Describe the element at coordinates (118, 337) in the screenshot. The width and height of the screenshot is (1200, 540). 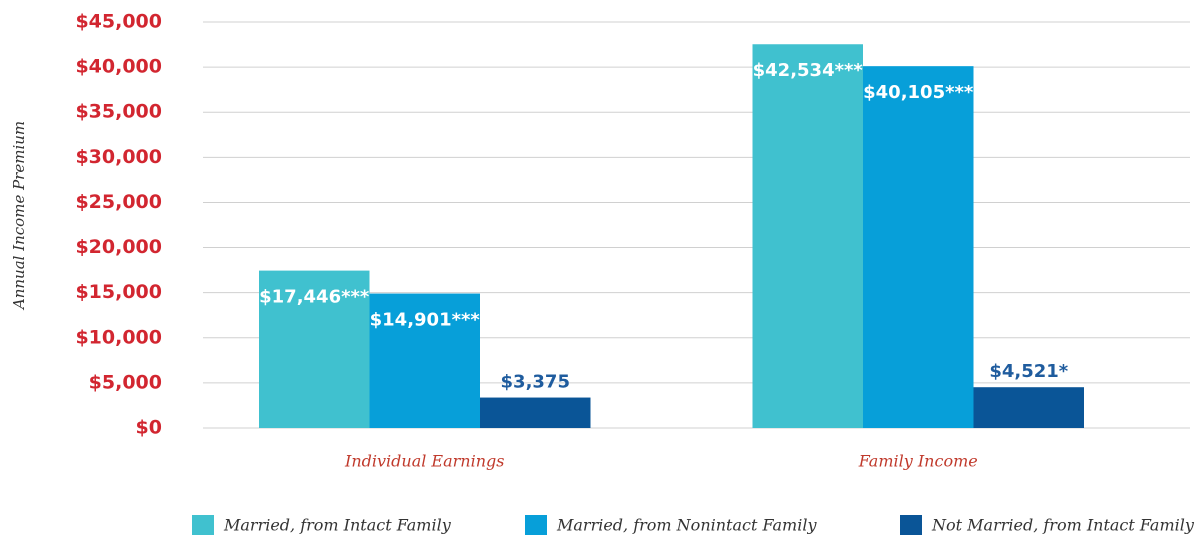
I see `y-tick-label: $10,000` at that location.